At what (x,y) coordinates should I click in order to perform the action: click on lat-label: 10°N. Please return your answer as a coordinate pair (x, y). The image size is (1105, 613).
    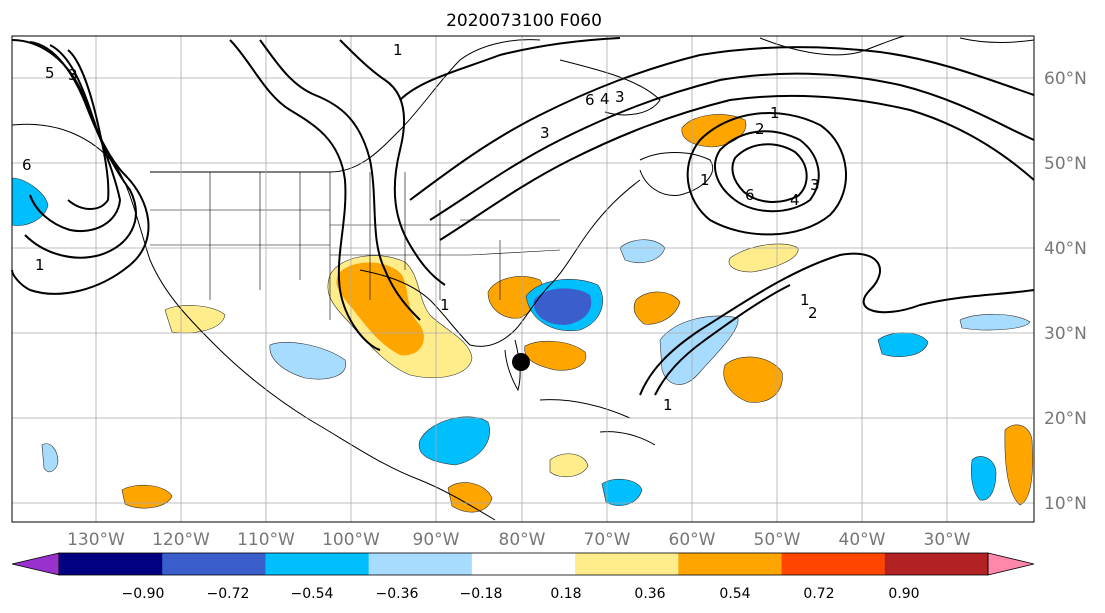
    Looking at the image, I should click on (1065, 504).